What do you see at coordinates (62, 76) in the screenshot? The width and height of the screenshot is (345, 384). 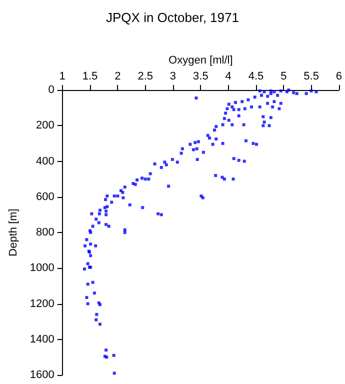 I see `x-tick-label: 1` at bounding box center [62, 76].